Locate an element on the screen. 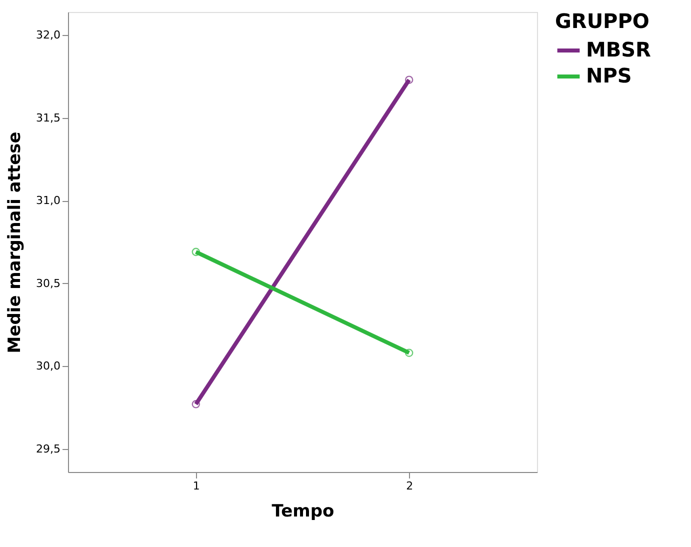 The height and width of the screenshot is (547, 691). x-axis-title: Tempo is located at coordinates (303, 512).